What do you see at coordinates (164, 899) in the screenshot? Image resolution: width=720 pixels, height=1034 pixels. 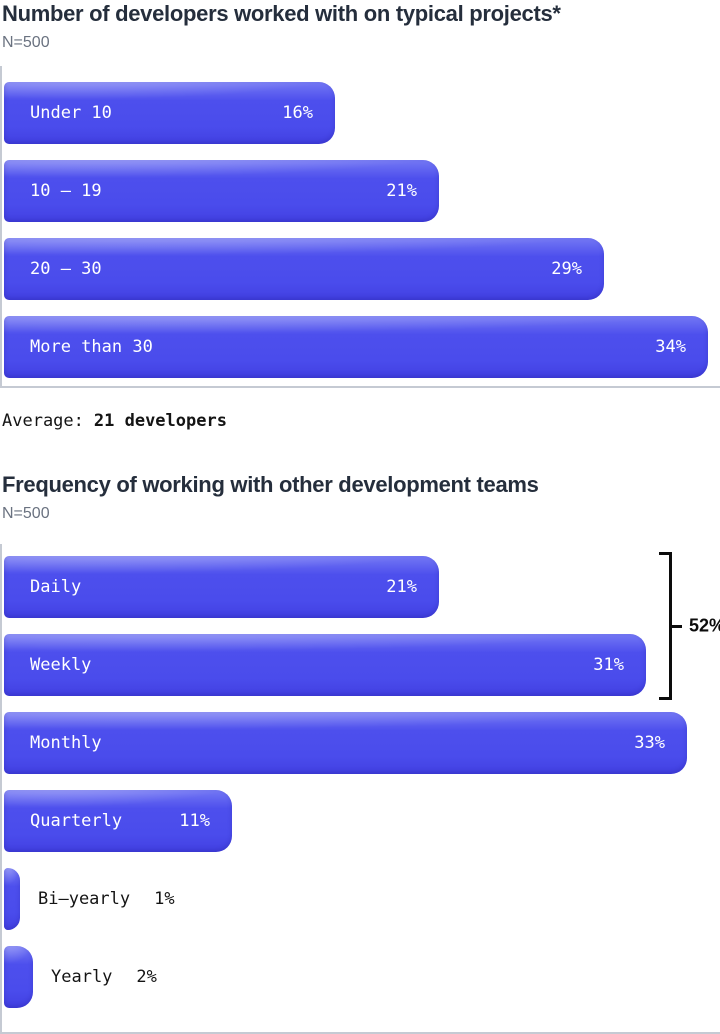 I see `bar-value-label: 1%` at bounding box center [164, 899].